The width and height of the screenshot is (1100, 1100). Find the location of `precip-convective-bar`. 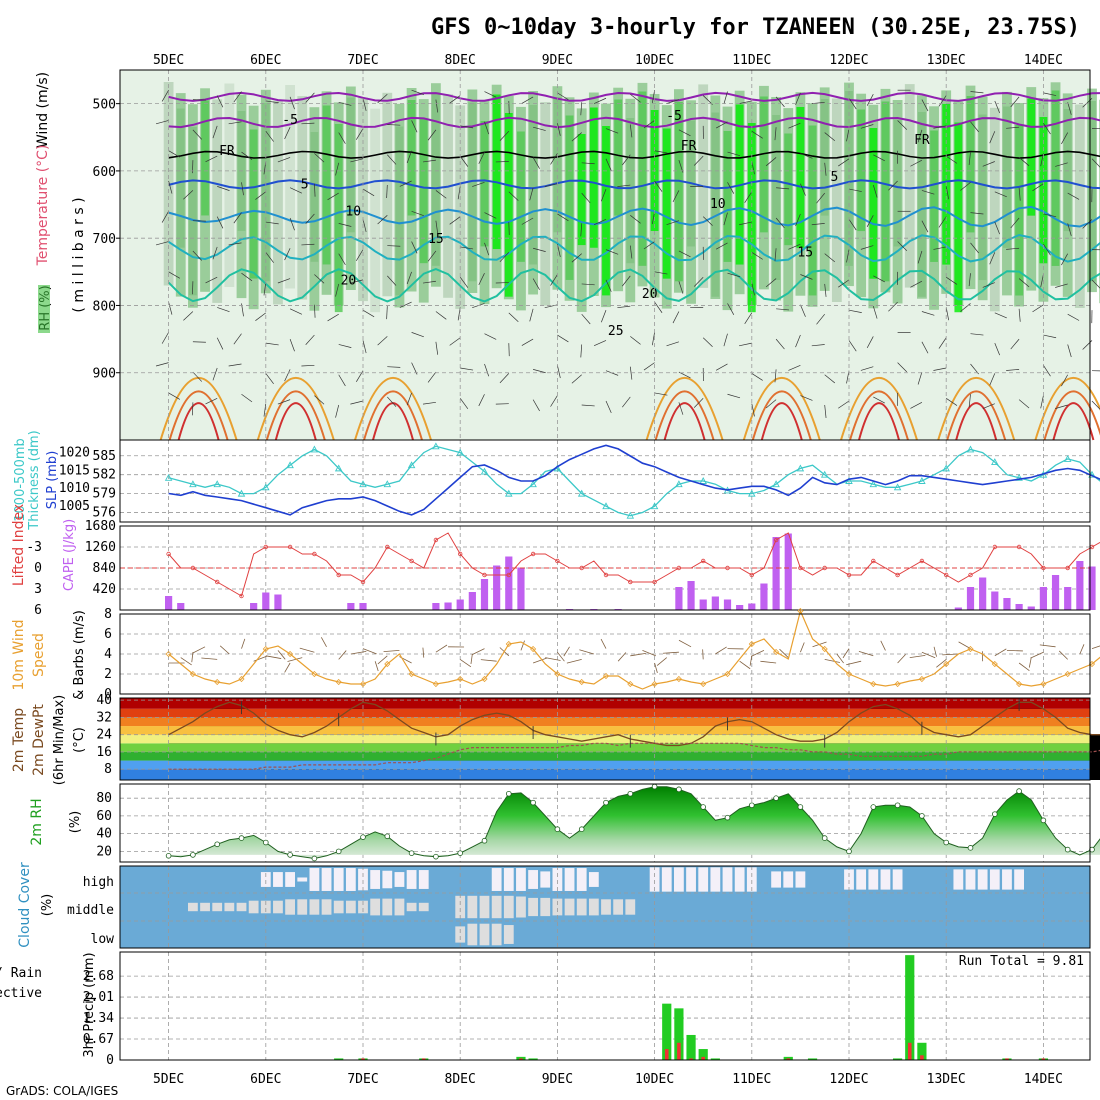

precip-convective-bar is located at coordinates (922, 1057).